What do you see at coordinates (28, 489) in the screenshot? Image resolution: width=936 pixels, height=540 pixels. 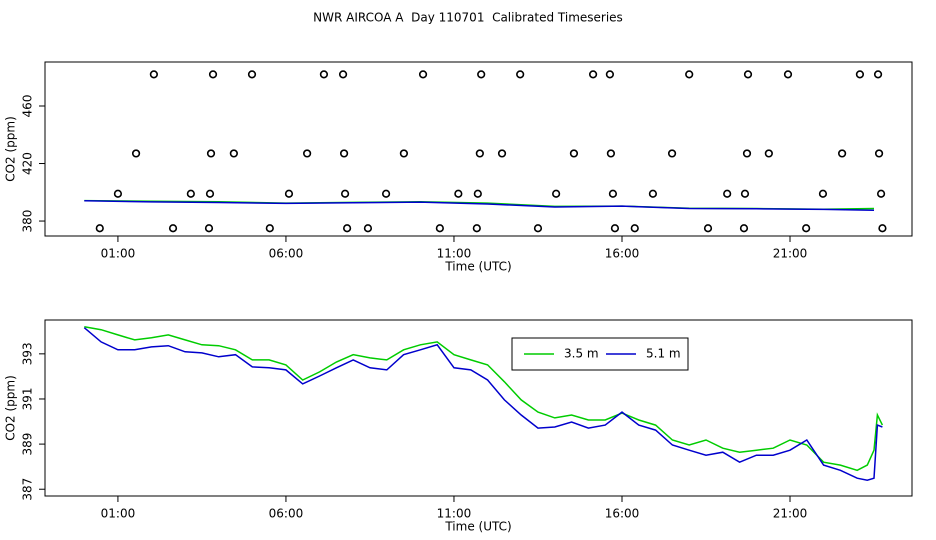 I see `y-tick-label: 387` at bounding box center [28, 489].